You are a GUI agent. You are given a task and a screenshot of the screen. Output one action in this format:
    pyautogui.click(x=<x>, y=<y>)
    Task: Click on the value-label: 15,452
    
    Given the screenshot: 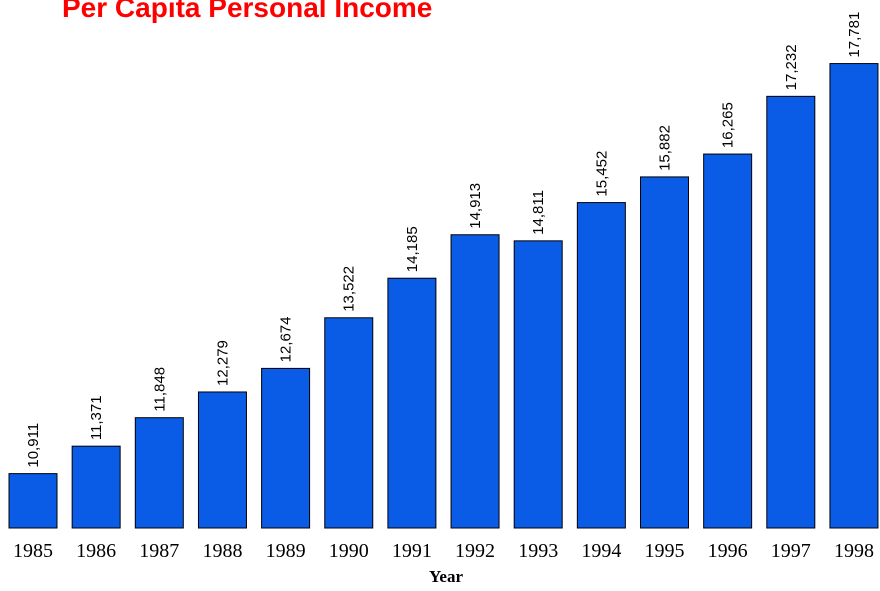 What is the action you would take?
    pyautogui.click(x=601, y=174)
    